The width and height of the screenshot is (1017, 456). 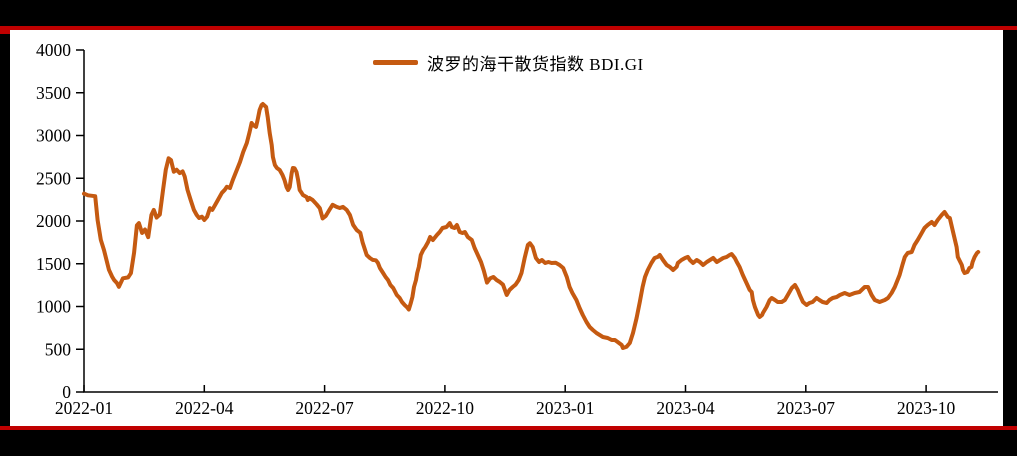 What do you see at coordinates (324, 408) in the screenshot?
I see `x-tick-label: 2022-07` at bounding box center [324, 408].